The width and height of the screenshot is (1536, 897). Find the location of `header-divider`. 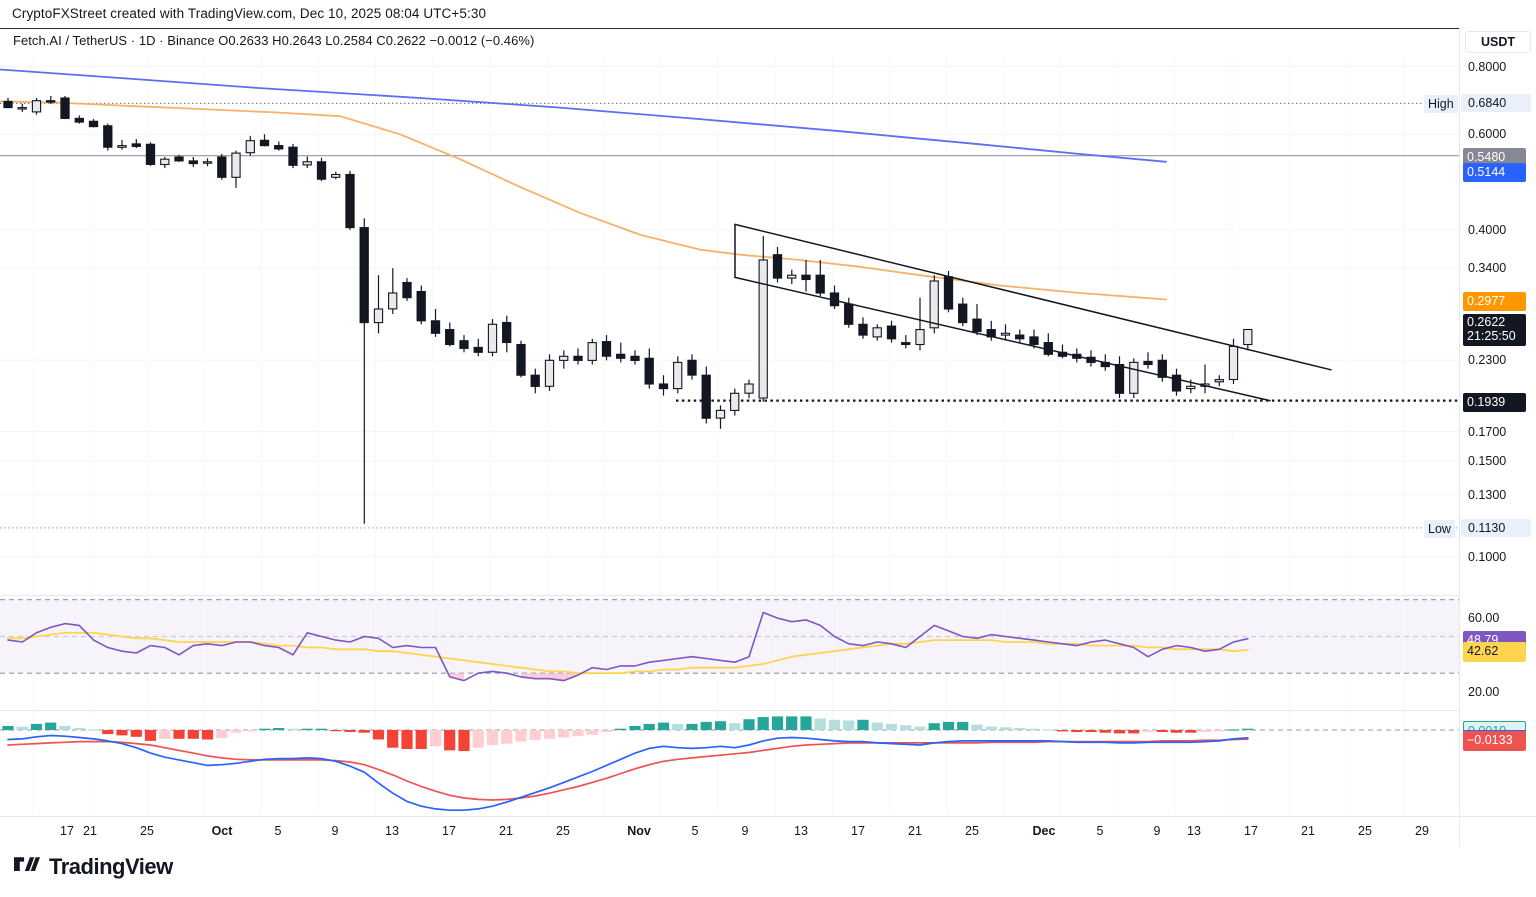

header-divider is located at coordinates (729, 28).